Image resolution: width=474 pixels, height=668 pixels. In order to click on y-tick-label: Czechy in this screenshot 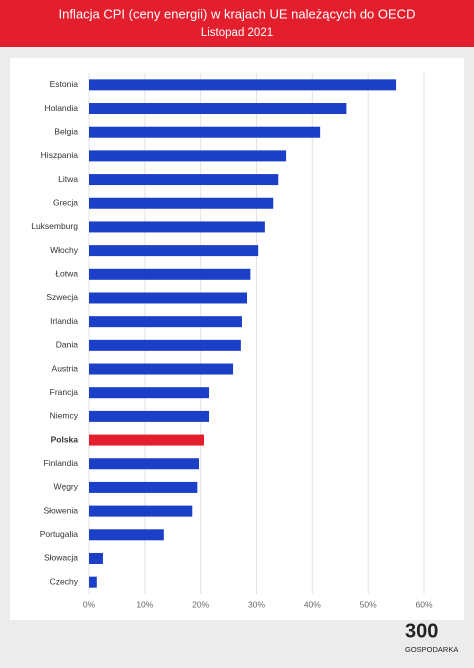, I will do `click(64, 581)`.